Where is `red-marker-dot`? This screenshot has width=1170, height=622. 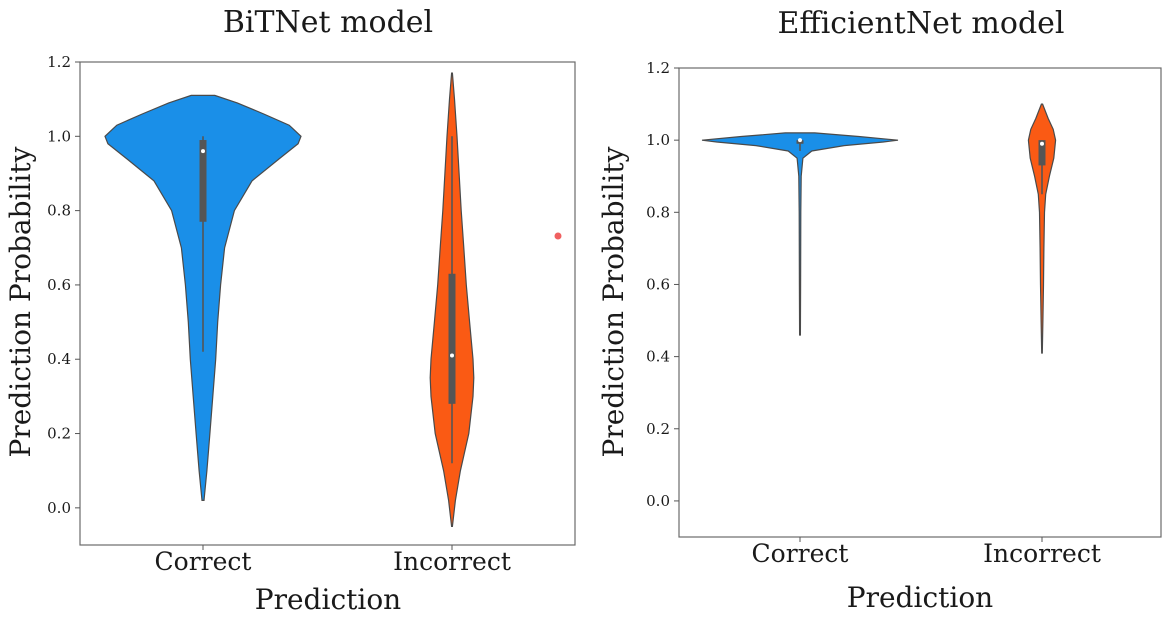
red-marker-dot is located at coordinates (558, 236).